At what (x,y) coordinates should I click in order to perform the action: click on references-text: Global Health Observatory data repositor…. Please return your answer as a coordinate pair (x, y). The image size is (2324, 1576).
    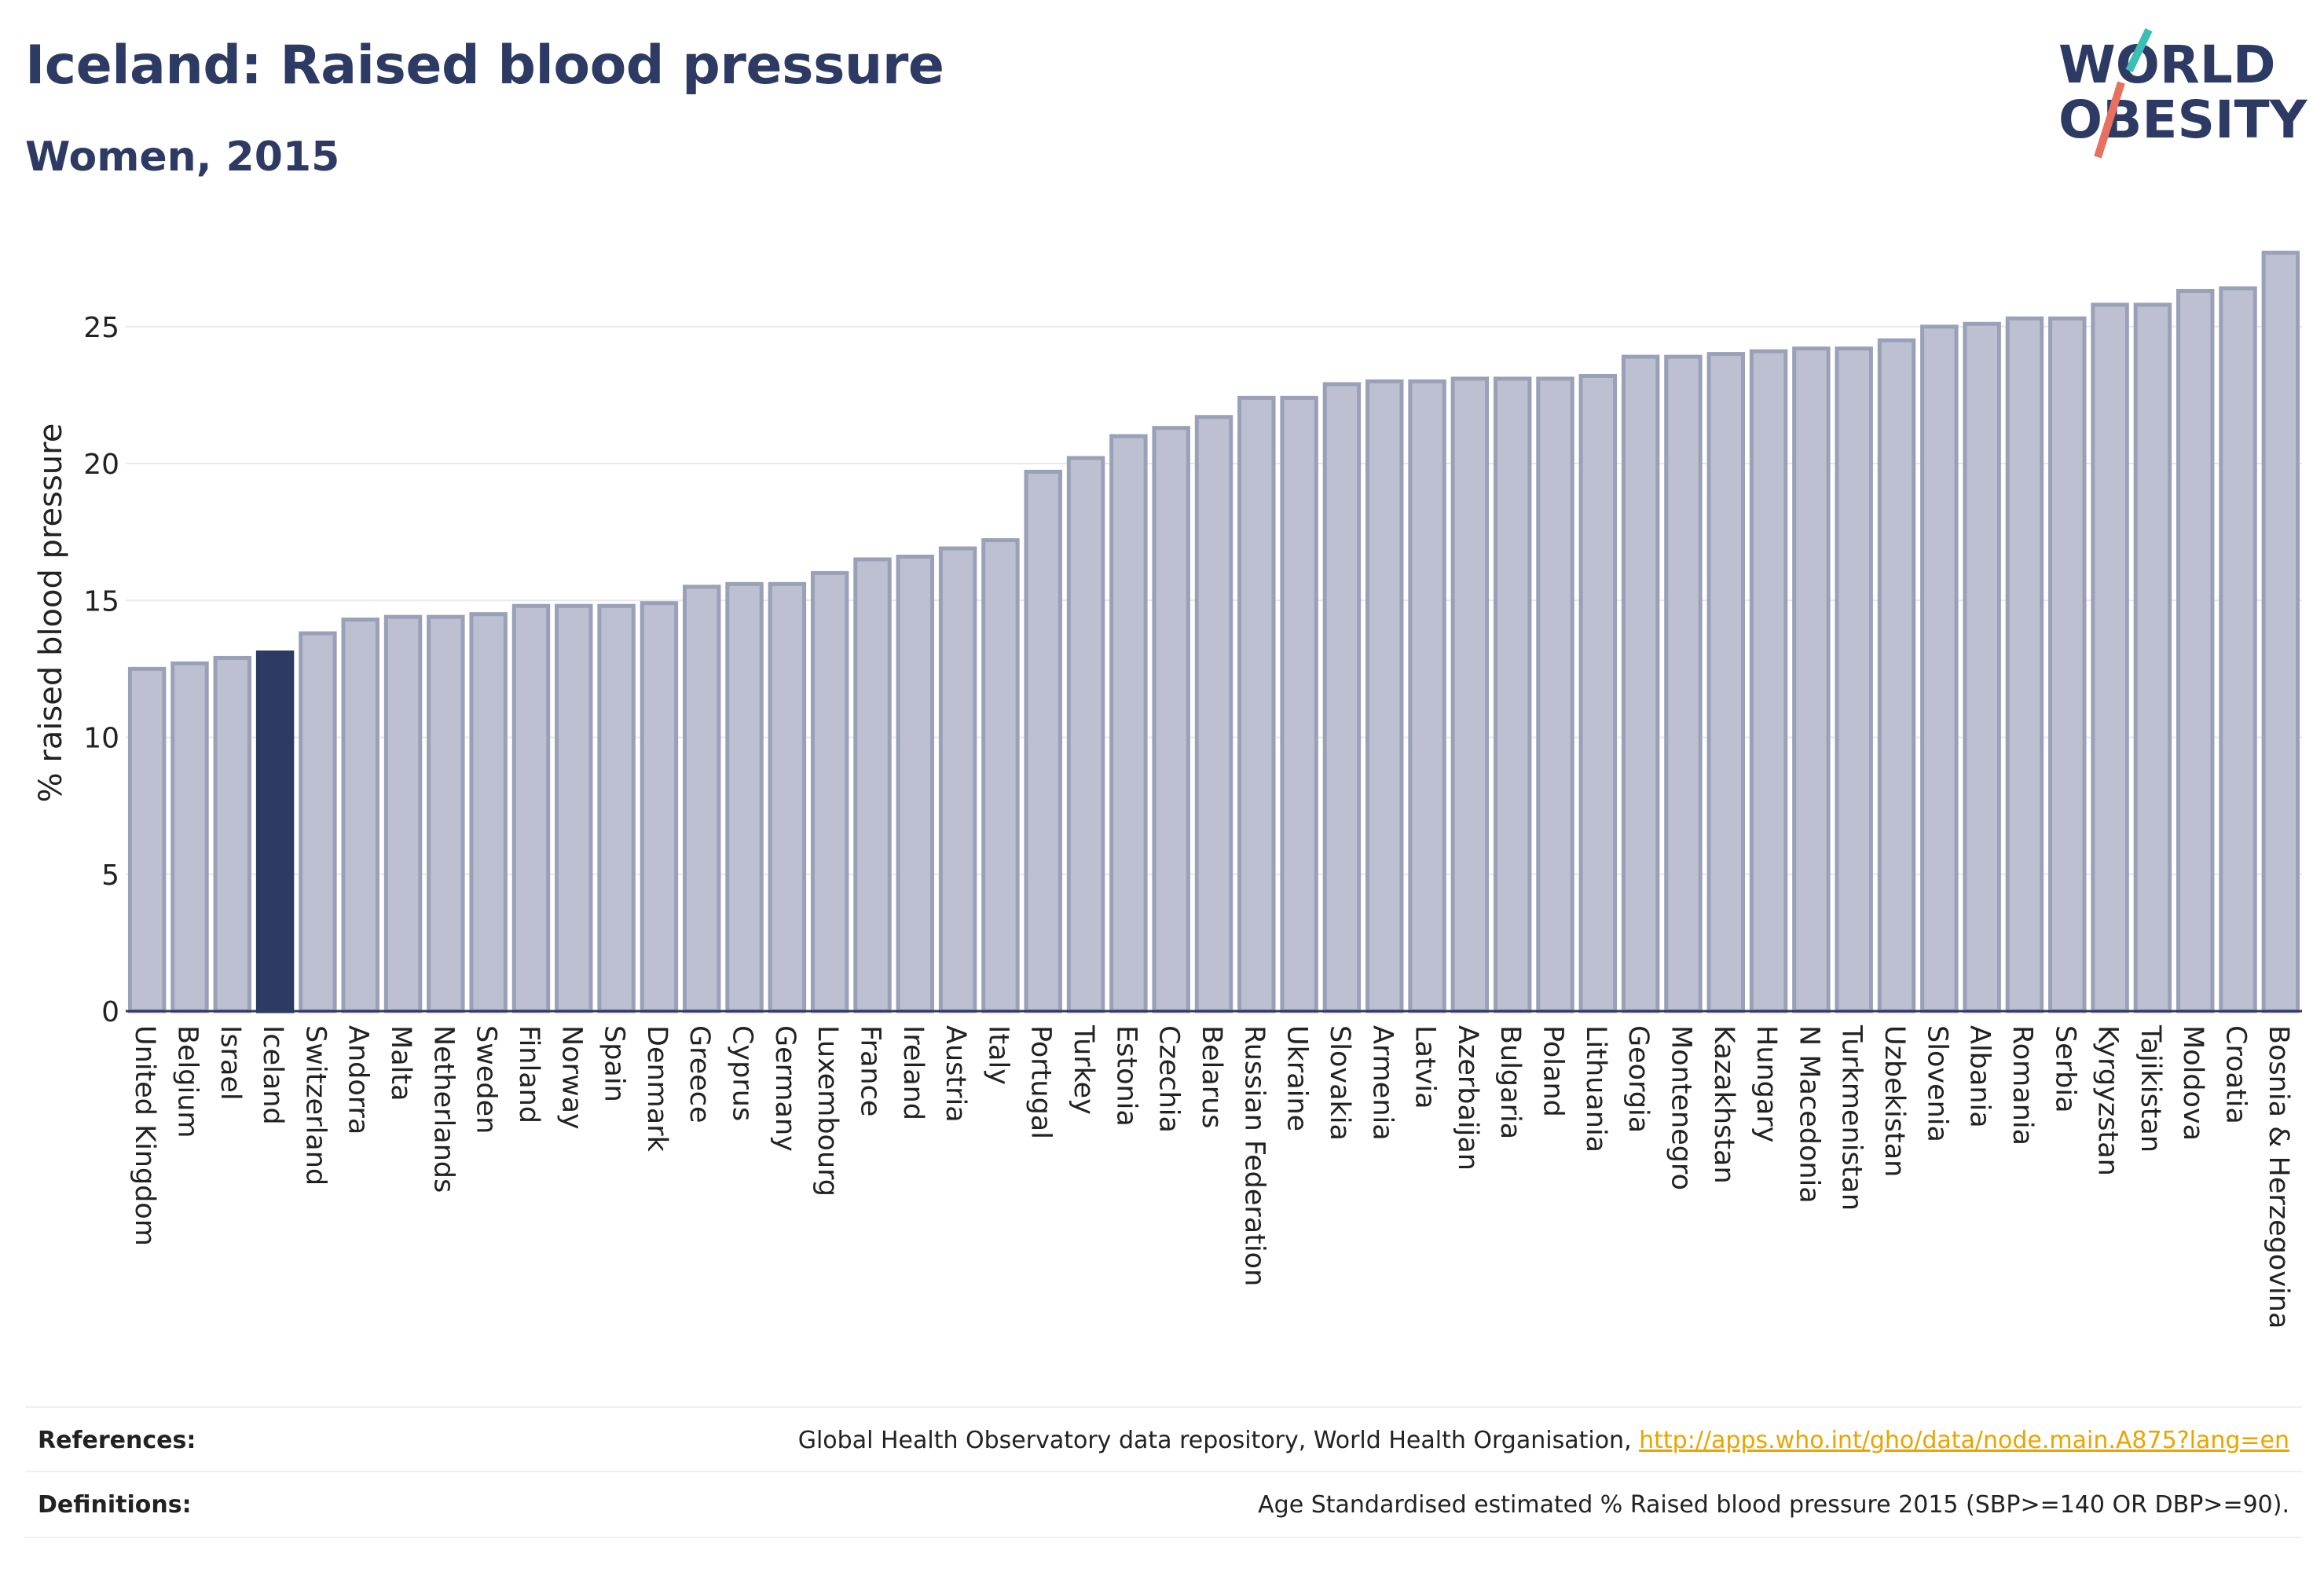
    Looking at the image, I should click on (1218, 1440).